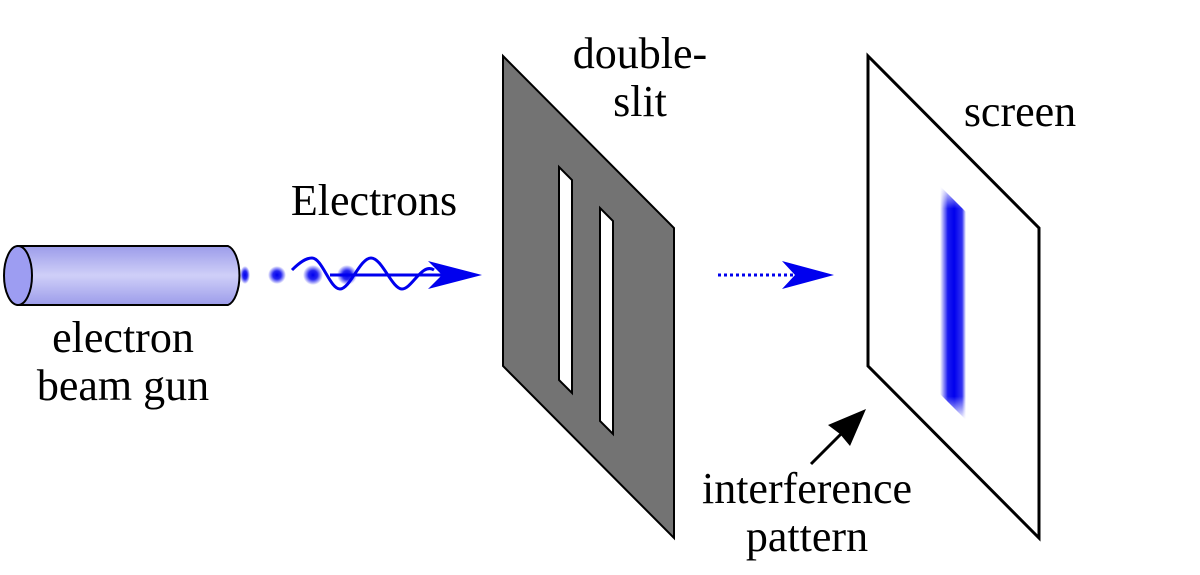 This screenshot has height=575, width=1200. What do you see at coordinates (828, 447) in the screenshot?
I see `pointer-shaft` at bounding box center [828, 447].